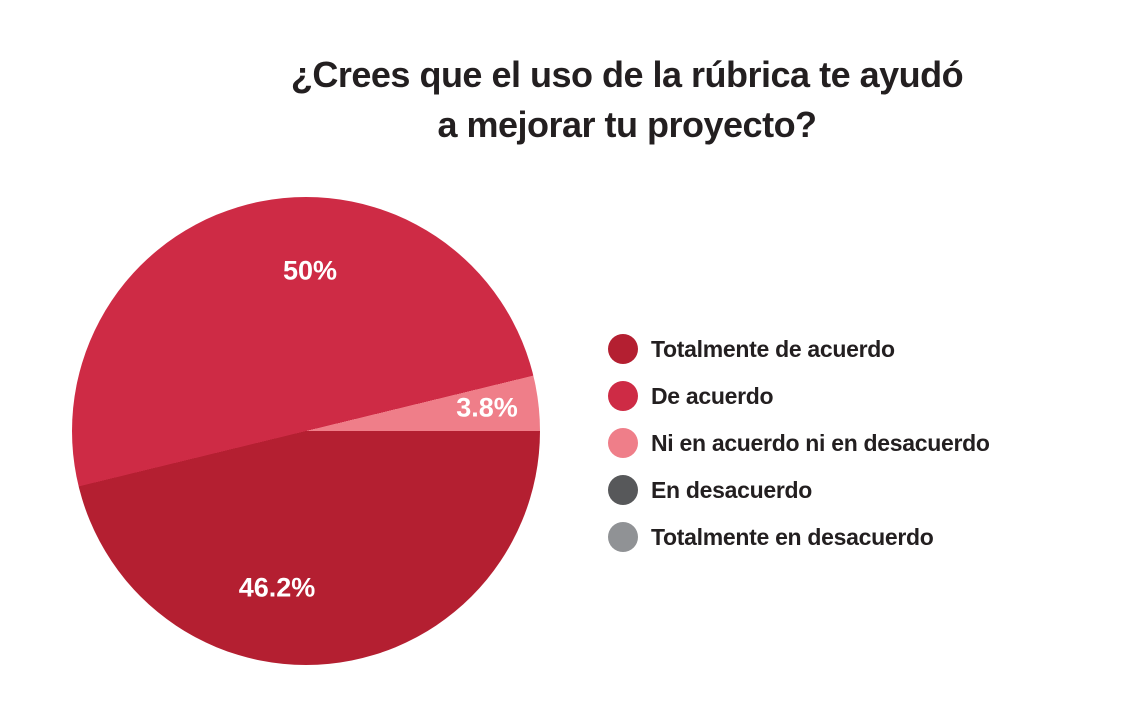 The height and width of the screenshot is (715, 1124). Describe the element at coordinates (310, 270) in the screenshot. I see `pie-data-label-de-acuerdo: 50%` at that location.